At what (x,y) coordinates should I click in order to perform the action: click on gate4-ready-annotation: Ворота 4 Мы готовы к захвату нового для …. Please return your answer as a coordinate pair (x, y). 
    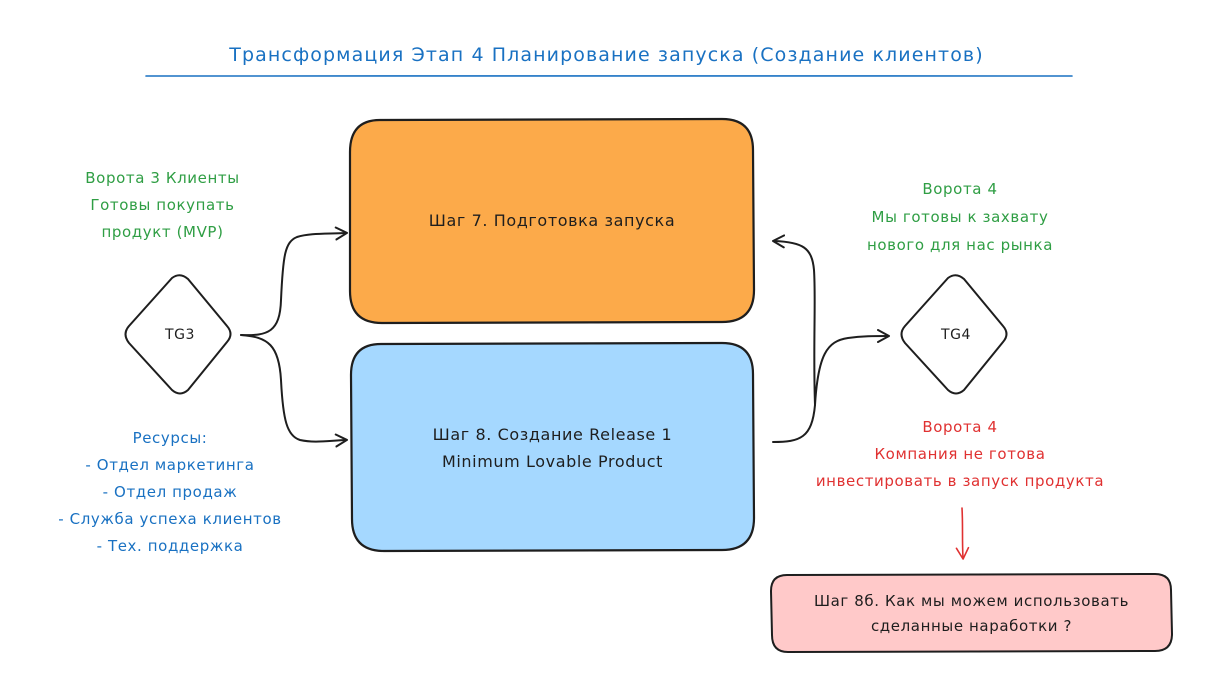
    Looking at the image, I should click on (960, 217).